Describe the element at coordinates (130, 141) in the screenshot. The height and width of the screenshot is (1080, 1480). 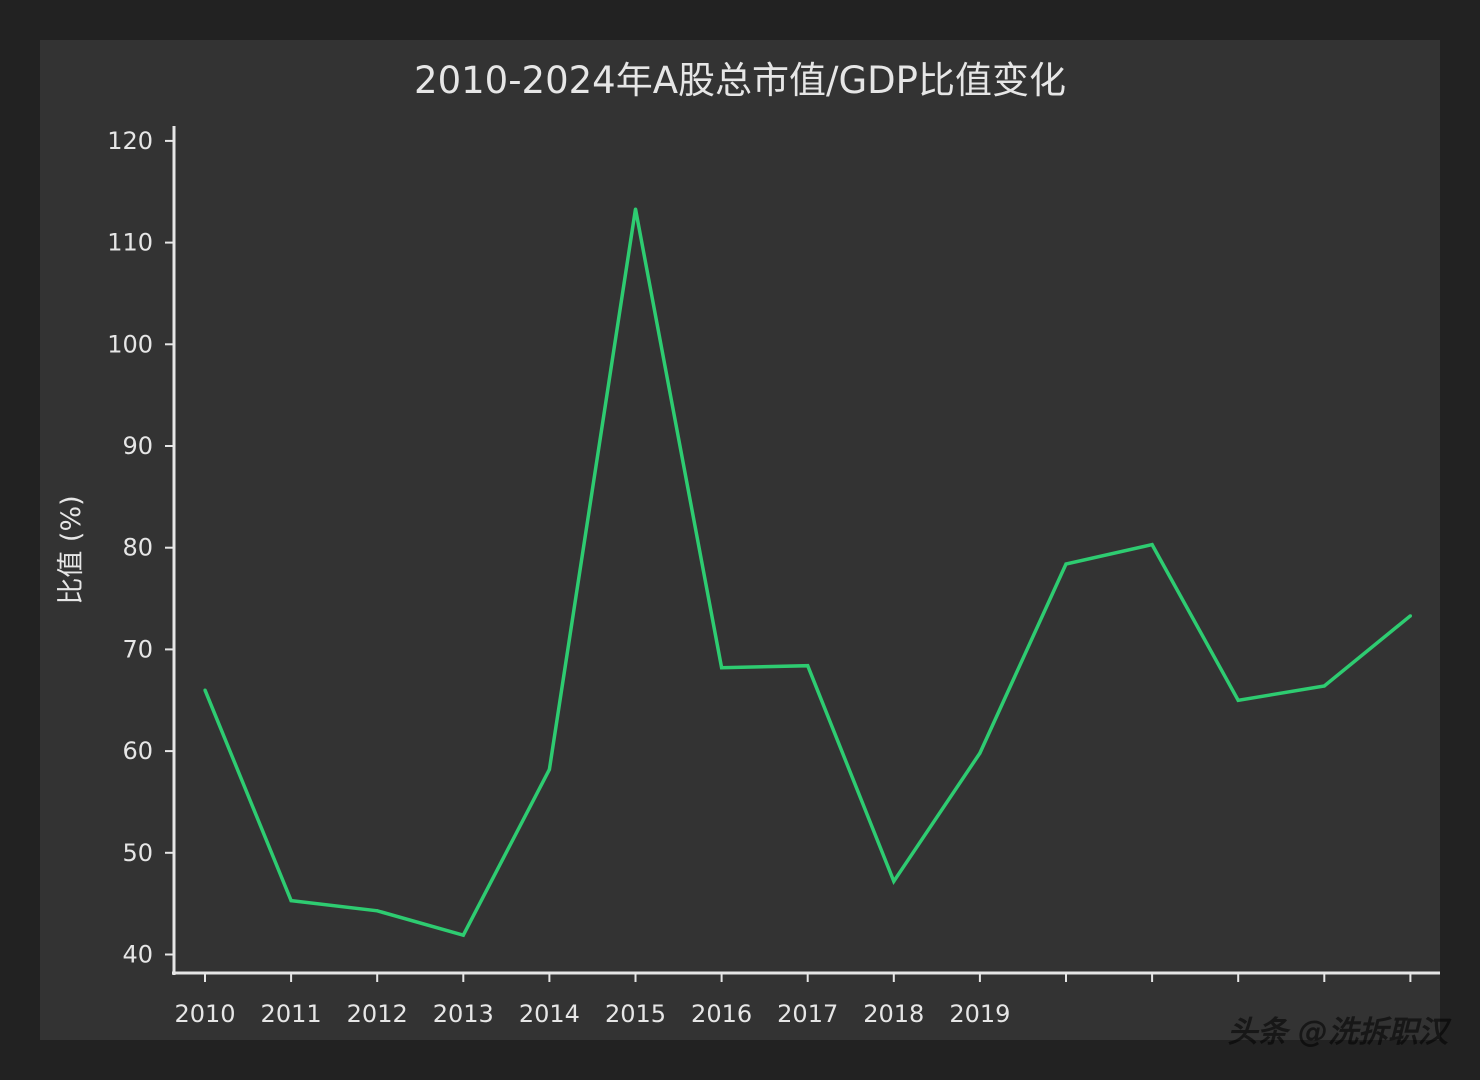
I see `y-tick-label: 120` at that location.